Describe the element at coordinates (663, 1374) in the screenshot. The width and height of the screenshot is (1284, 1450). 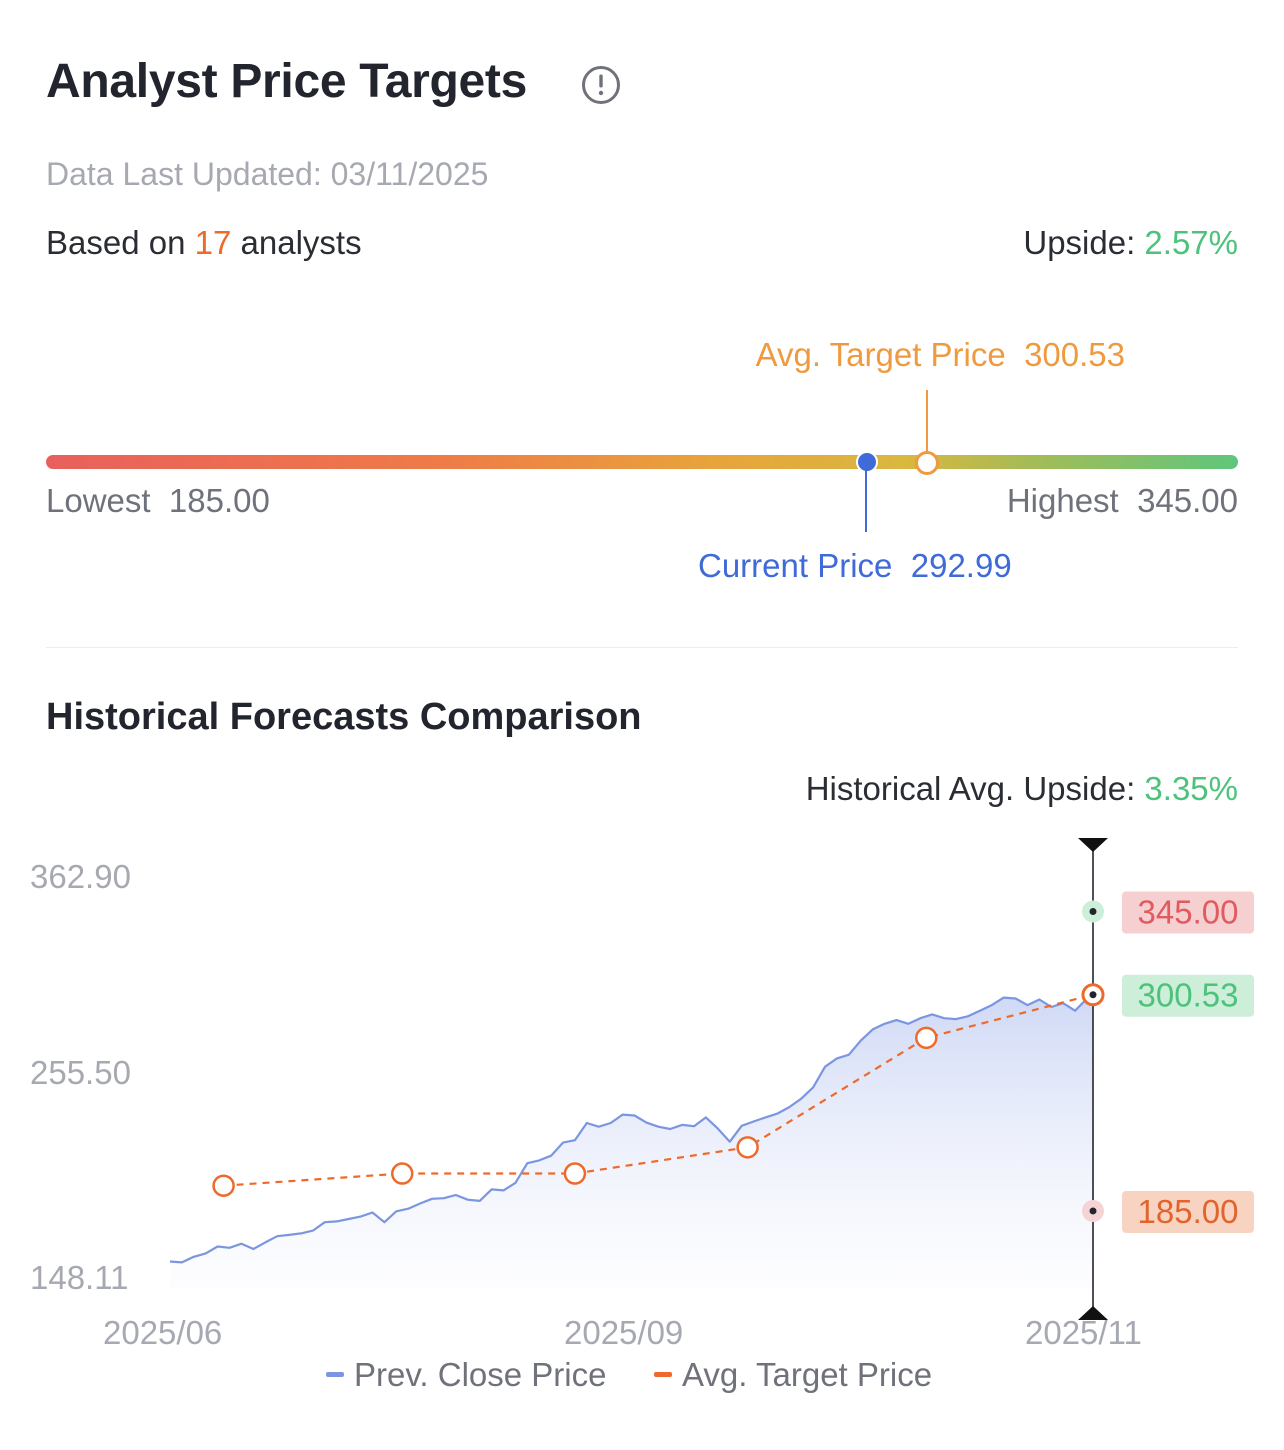
I see `legend-swatch-target` at that location.